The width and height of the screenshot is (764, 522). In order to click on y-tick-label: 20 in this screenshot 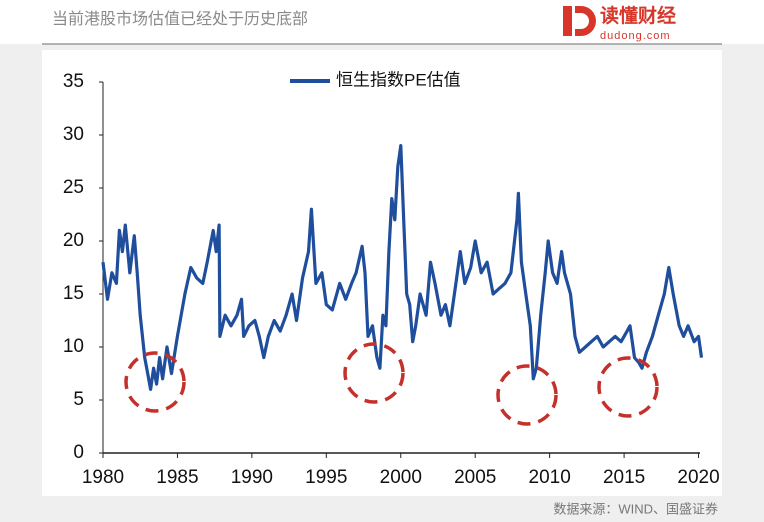, I will do `click(73, 240)`.